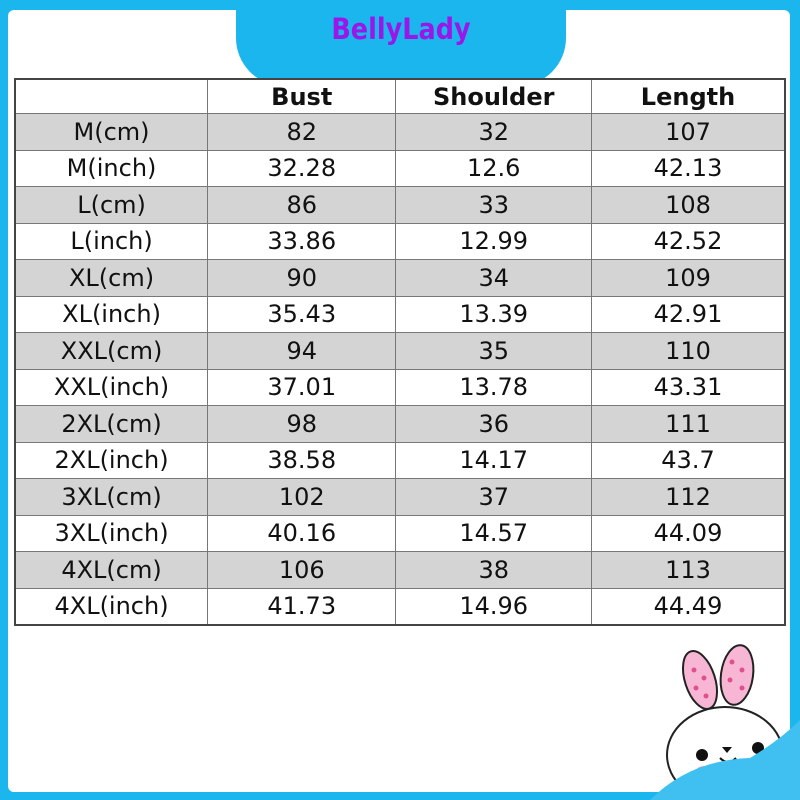 Image resolution: width=800 pixels, height=800 pixels. What do you see at coordinates (302, 241) in the screenshot?
I see `measurement-cell: 33.86` at bounding box center [302, 241].